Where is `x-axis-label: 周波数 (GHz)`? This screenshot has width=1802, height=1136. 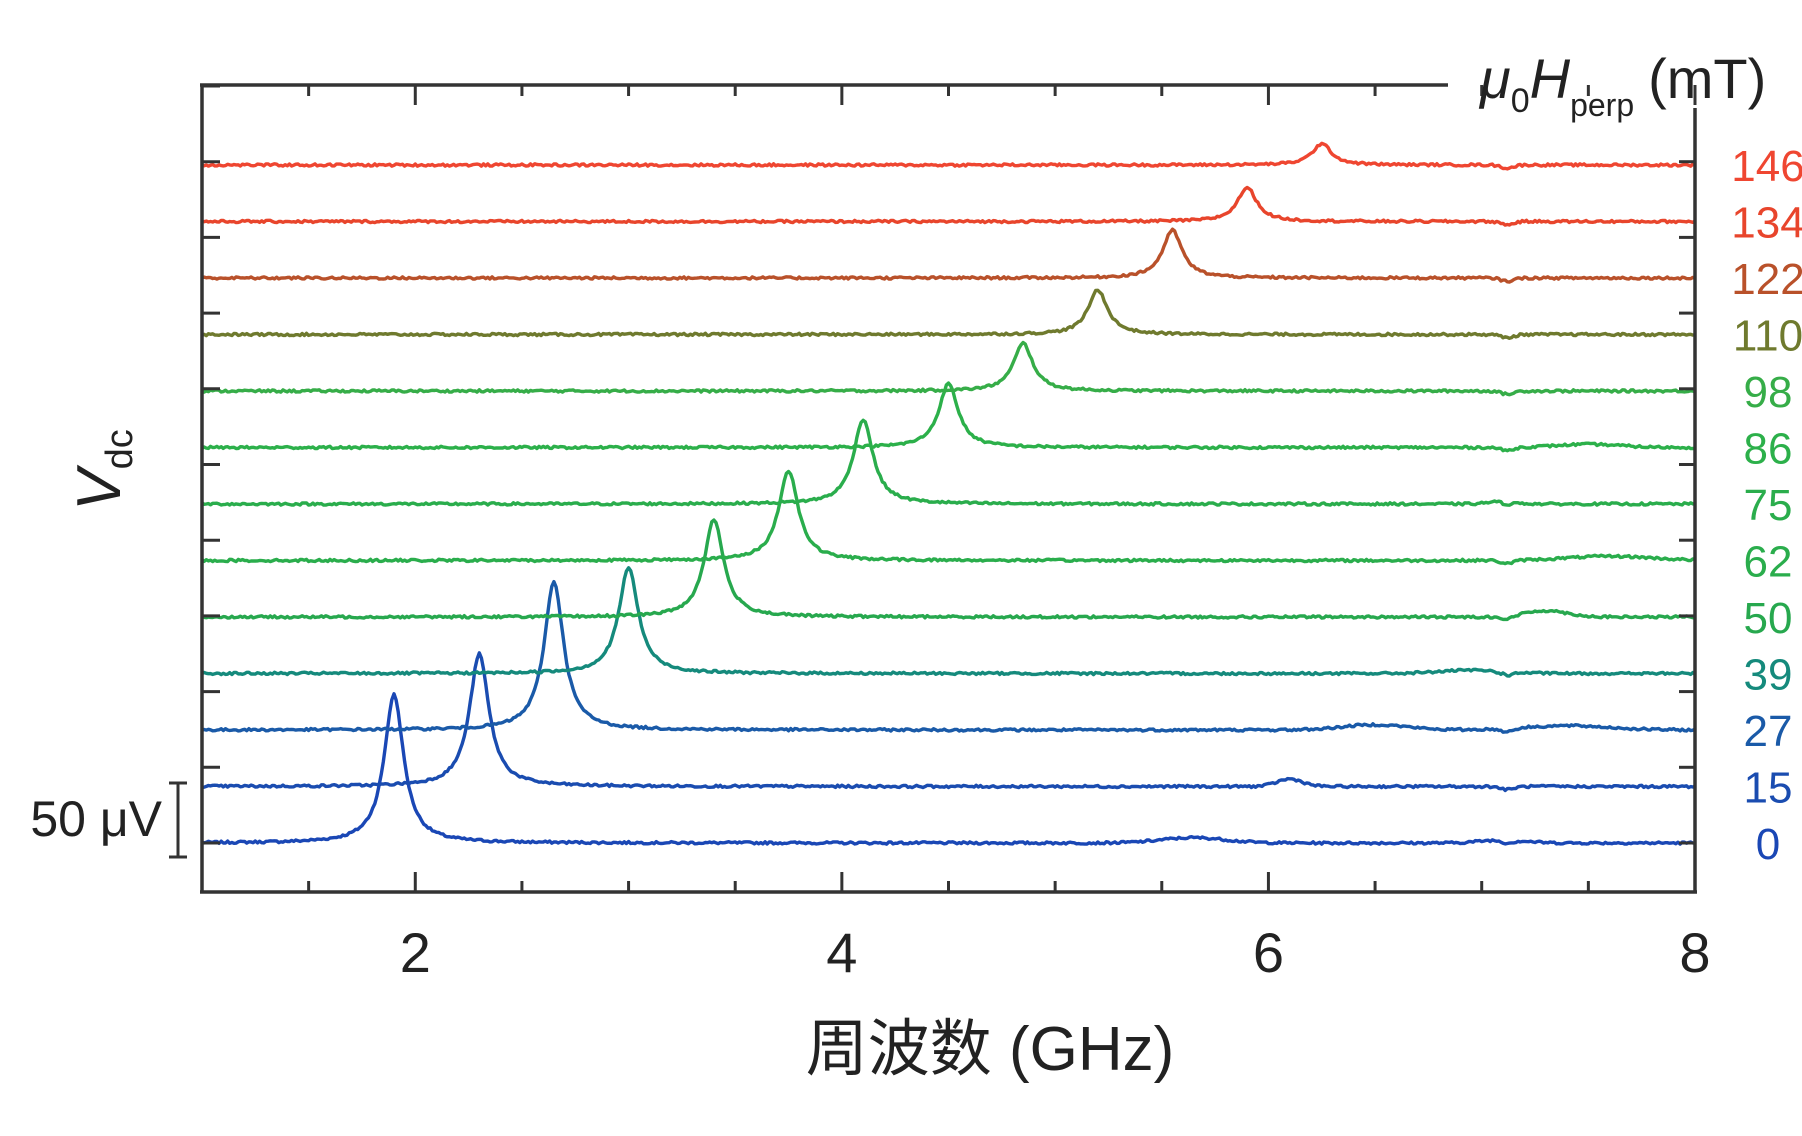
x-axis-label: 周波数 (GHz) is located at coordinates (990, 1049).